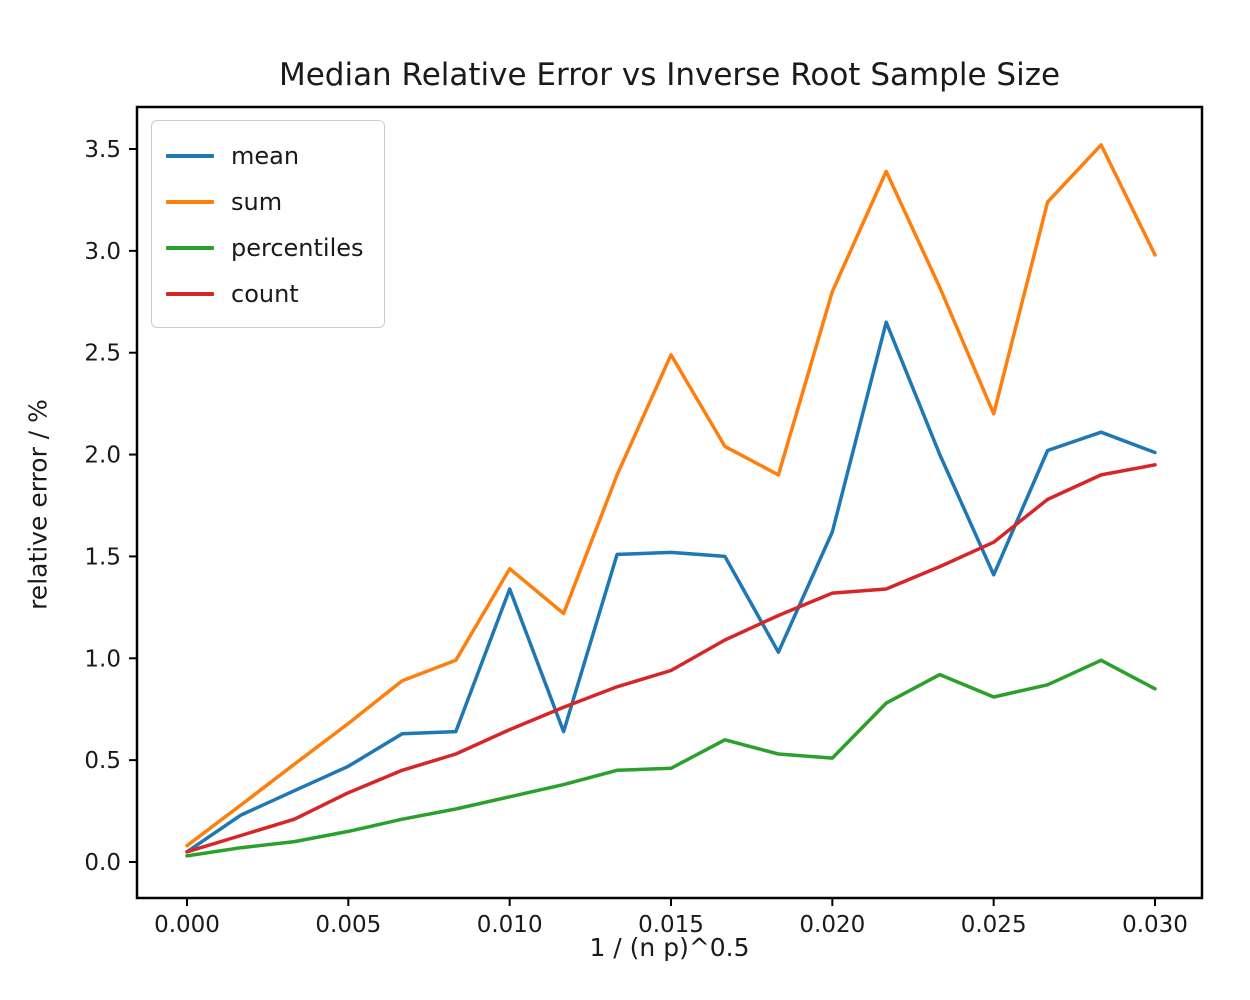  Describe the element at coordinates (190, 294) in the screenshot. I see `legend-swatch-count` at that location.